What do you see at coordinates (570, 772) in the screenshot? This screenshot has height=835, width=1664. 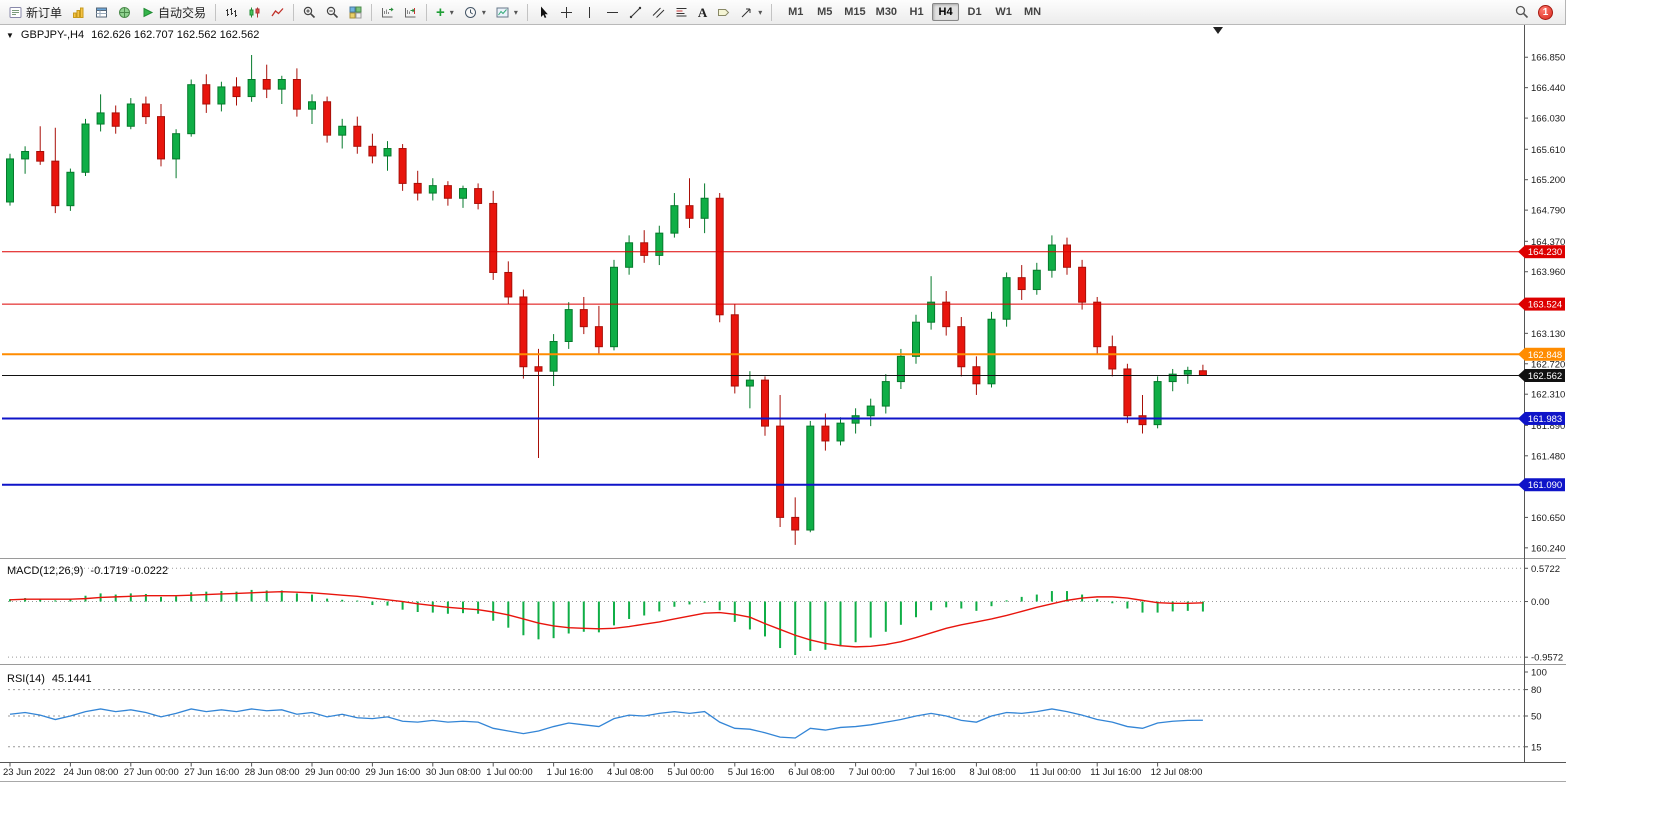 I see `time-label: 1 Jul 16:00` at bounding box center [570, 772].